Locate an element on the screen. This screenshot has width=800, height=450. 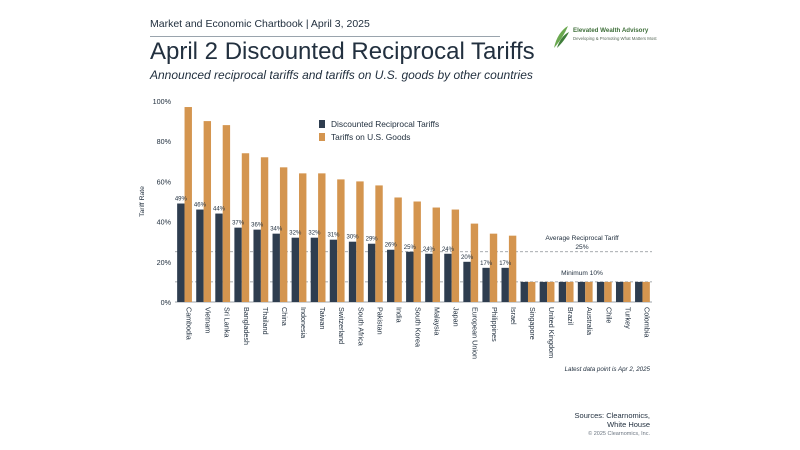
x-tick-label: Cambodia is located at coordinates (189, 323).